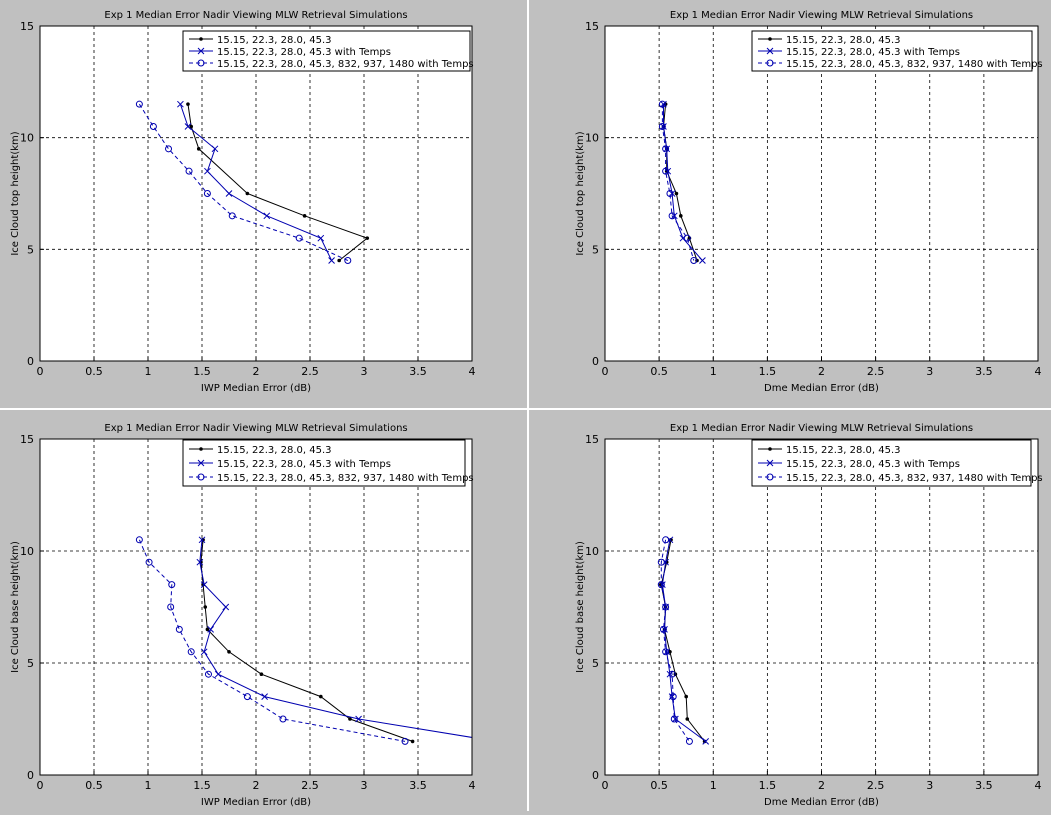 This screenshot has height=815, width=1051. What do you see at coordinates (821, 388) in the screenshot?
I see `x-axis-label: Dme Median Error (dB)` at bounding box center [821, 388].